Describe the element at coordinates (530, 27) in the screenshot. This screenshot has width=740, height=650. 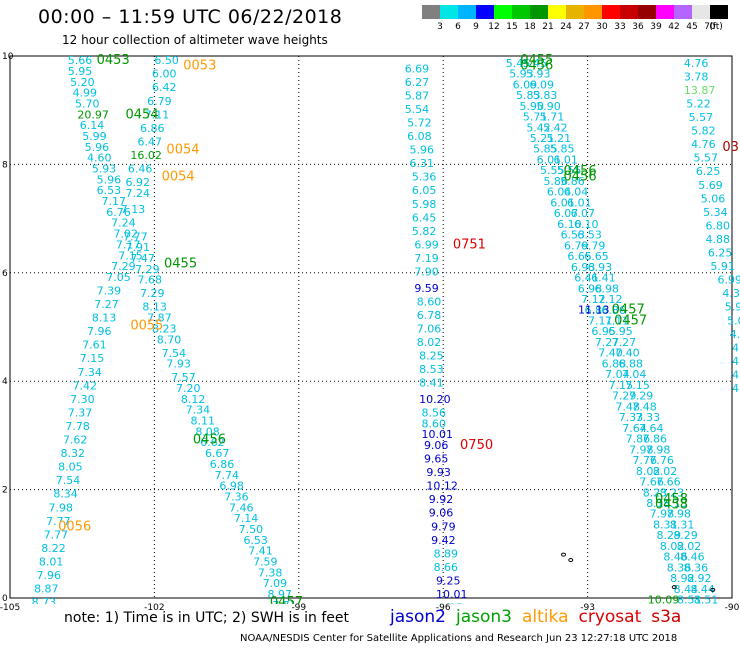
I see `colorbar-label: 18` at that location.